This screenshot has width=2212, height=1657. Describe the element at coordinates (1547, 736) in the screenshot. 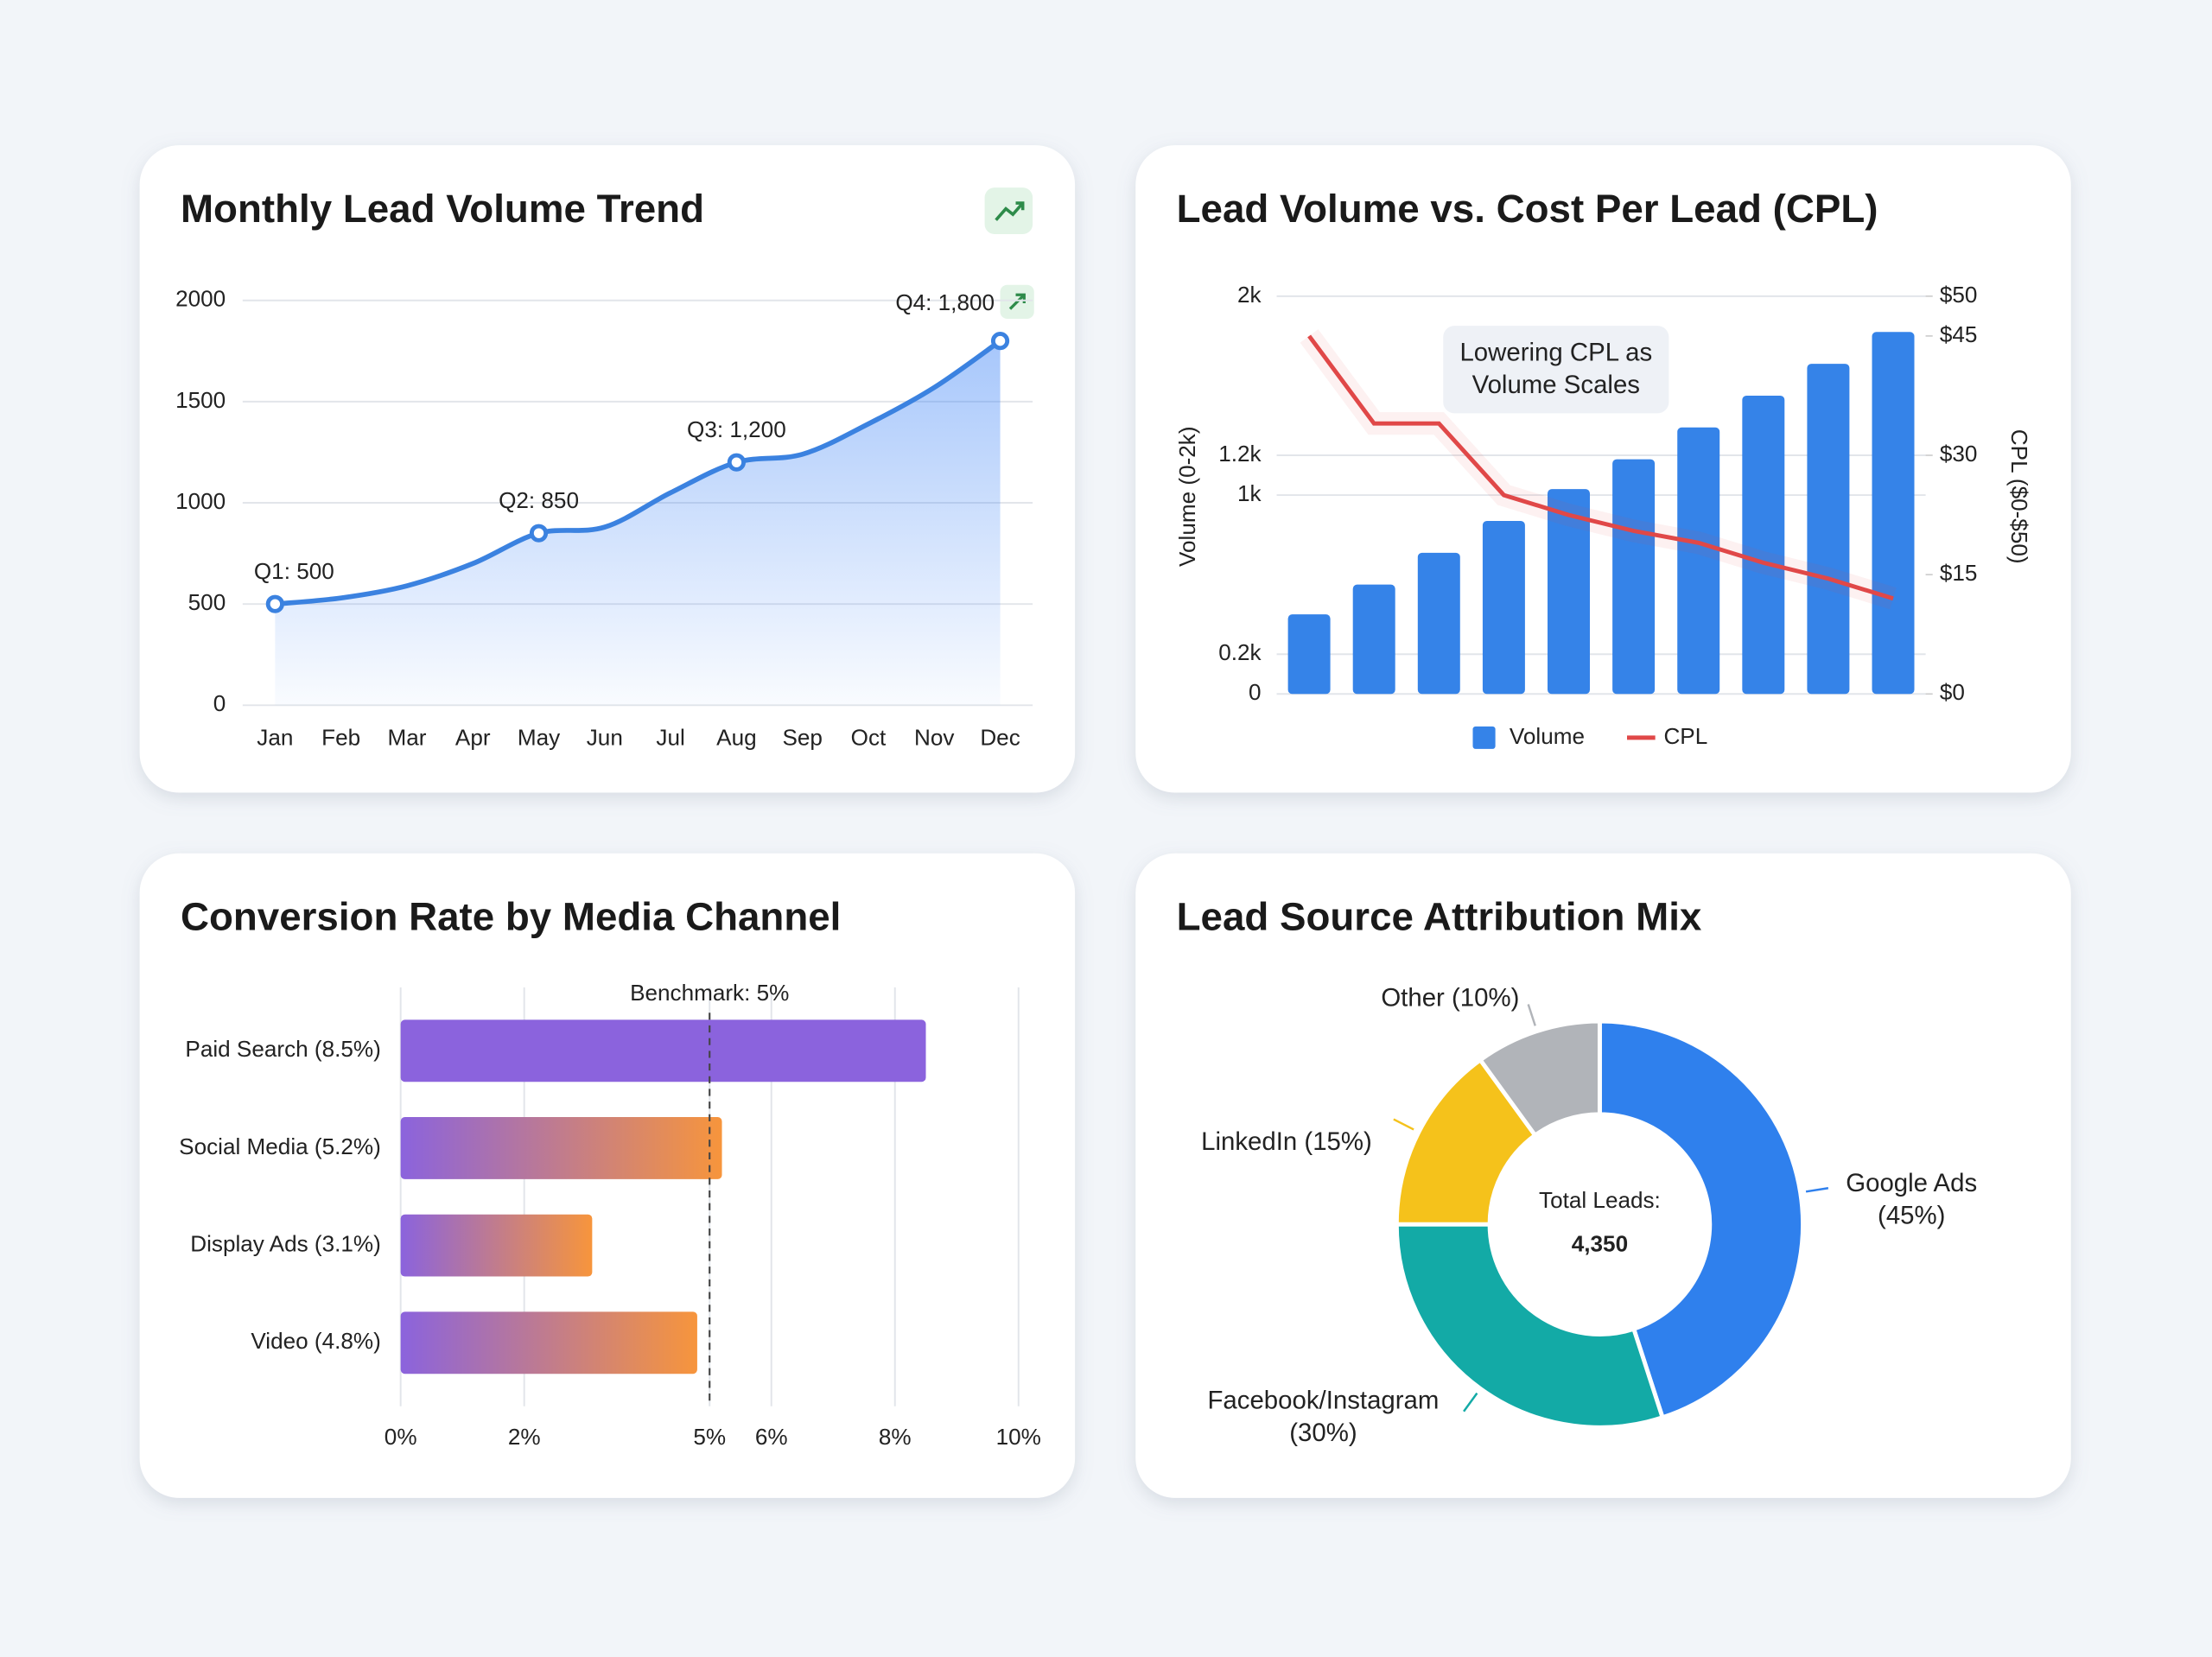

I see `legend-label: Volume` at that location.